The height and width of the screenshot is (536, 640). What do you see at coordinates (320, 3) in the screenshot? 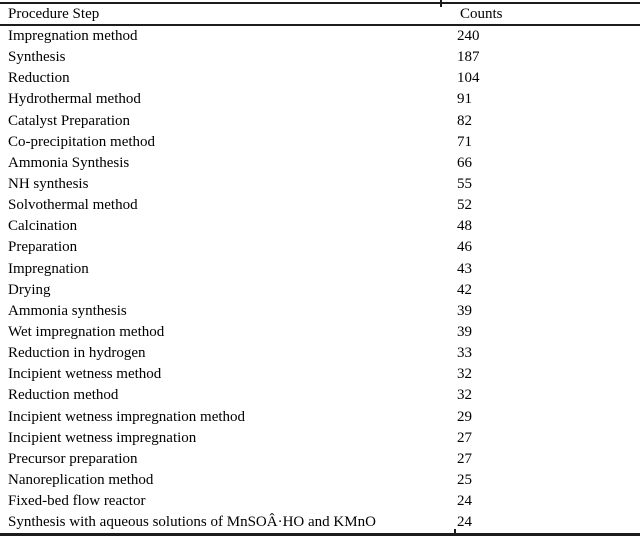
I see `table-top-rule` at bounding box center [320, 3].